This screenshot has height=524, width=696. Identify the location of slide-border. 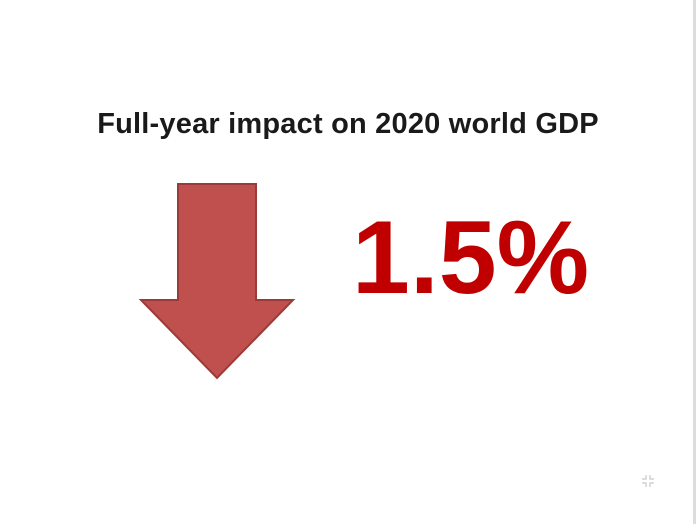
(694, 262).